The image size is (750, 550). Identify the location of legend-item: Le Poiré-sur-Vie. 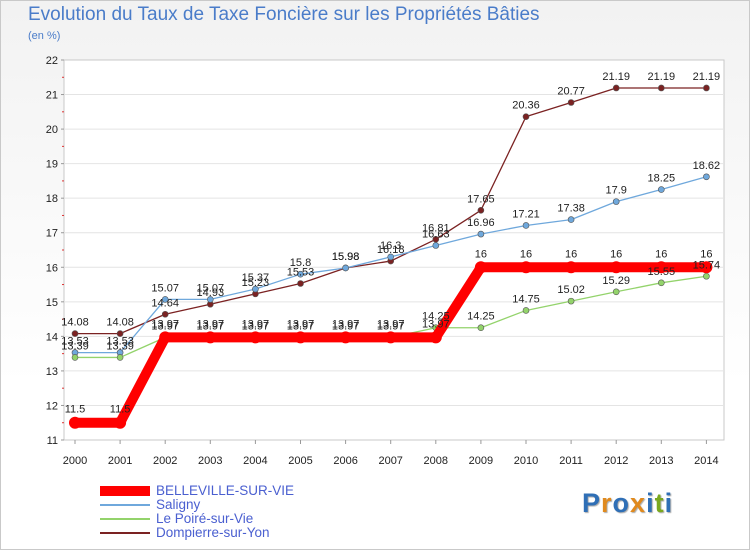
(197, 519).